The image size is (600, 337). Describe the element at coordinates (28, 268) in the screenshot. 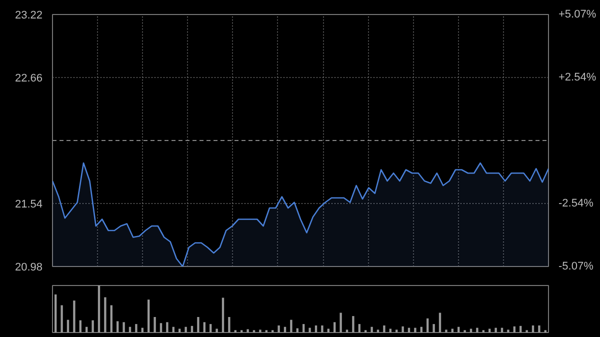

I see `y-tick-label: 20.98` at that location.